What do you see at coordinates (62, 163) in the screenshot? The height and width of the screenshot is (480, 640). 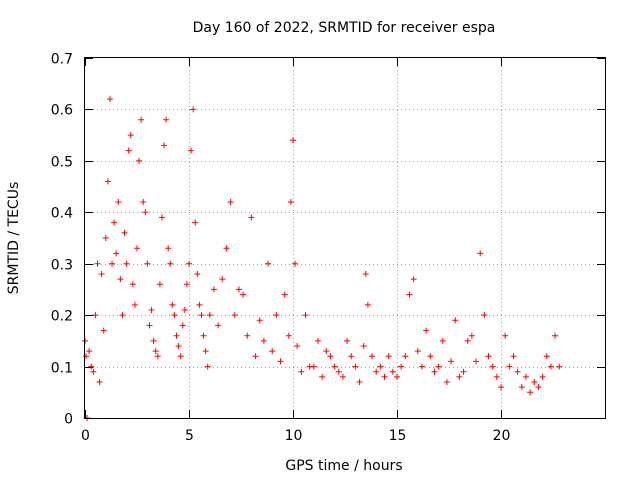 I see `y-tick-label: 0.5` at bounding box center [62, 163].